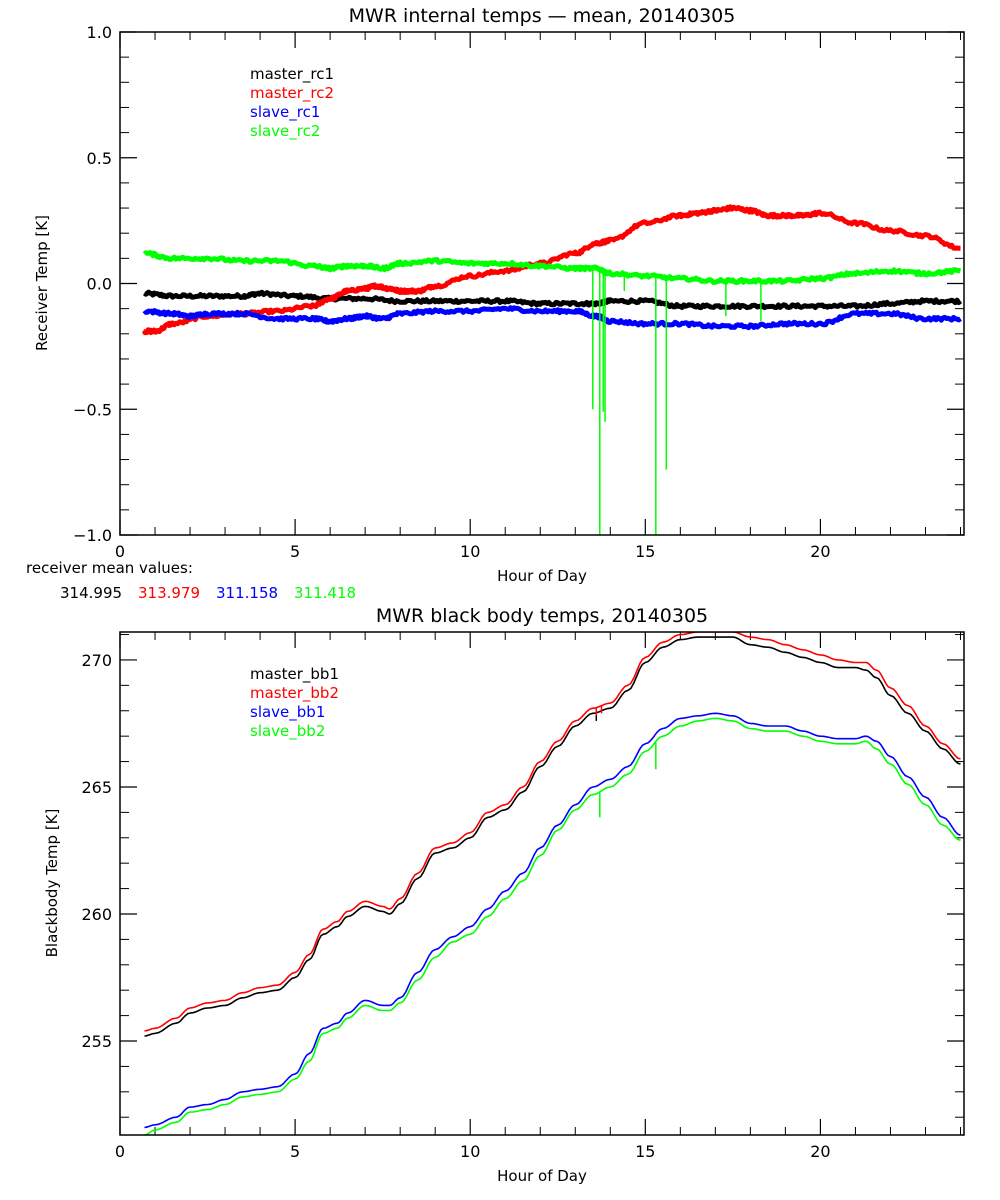  I want to click on y-tick-label: 255, so click(96, 1041).